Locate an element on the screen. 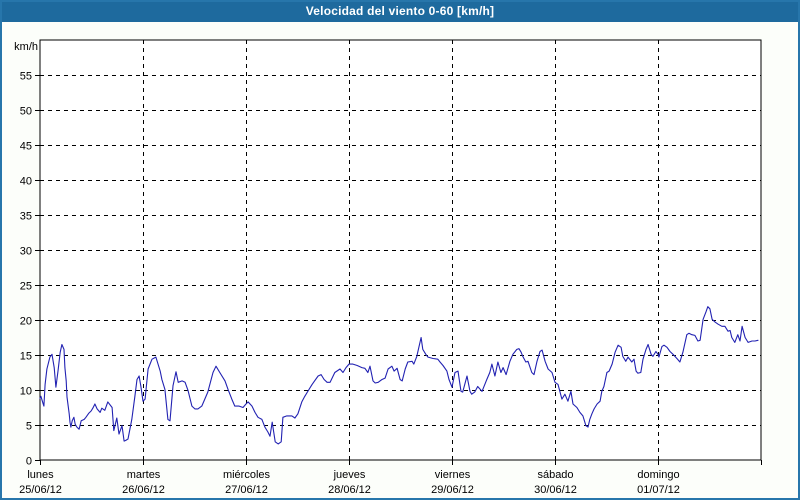  y-tick-label: 35 is located at coordinates (26, 217).